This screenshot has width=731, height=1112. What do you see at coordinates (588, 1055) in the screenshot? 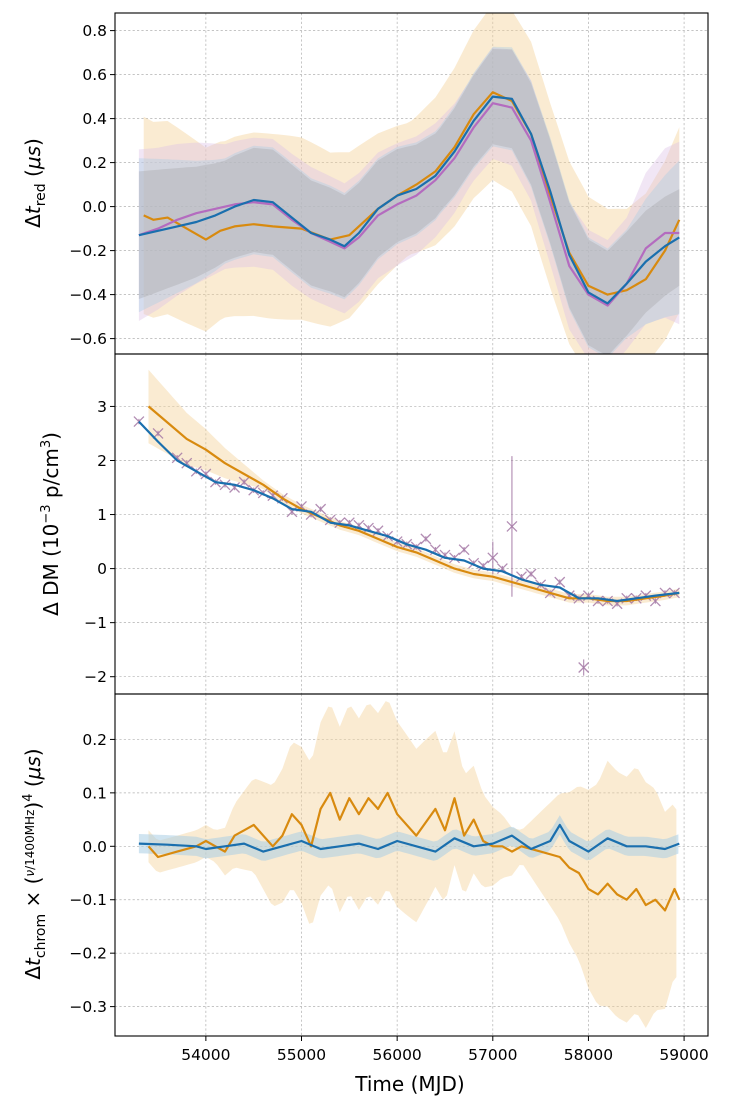
I see `x-tick-label: 58000` at bounding box center [588, 1055].